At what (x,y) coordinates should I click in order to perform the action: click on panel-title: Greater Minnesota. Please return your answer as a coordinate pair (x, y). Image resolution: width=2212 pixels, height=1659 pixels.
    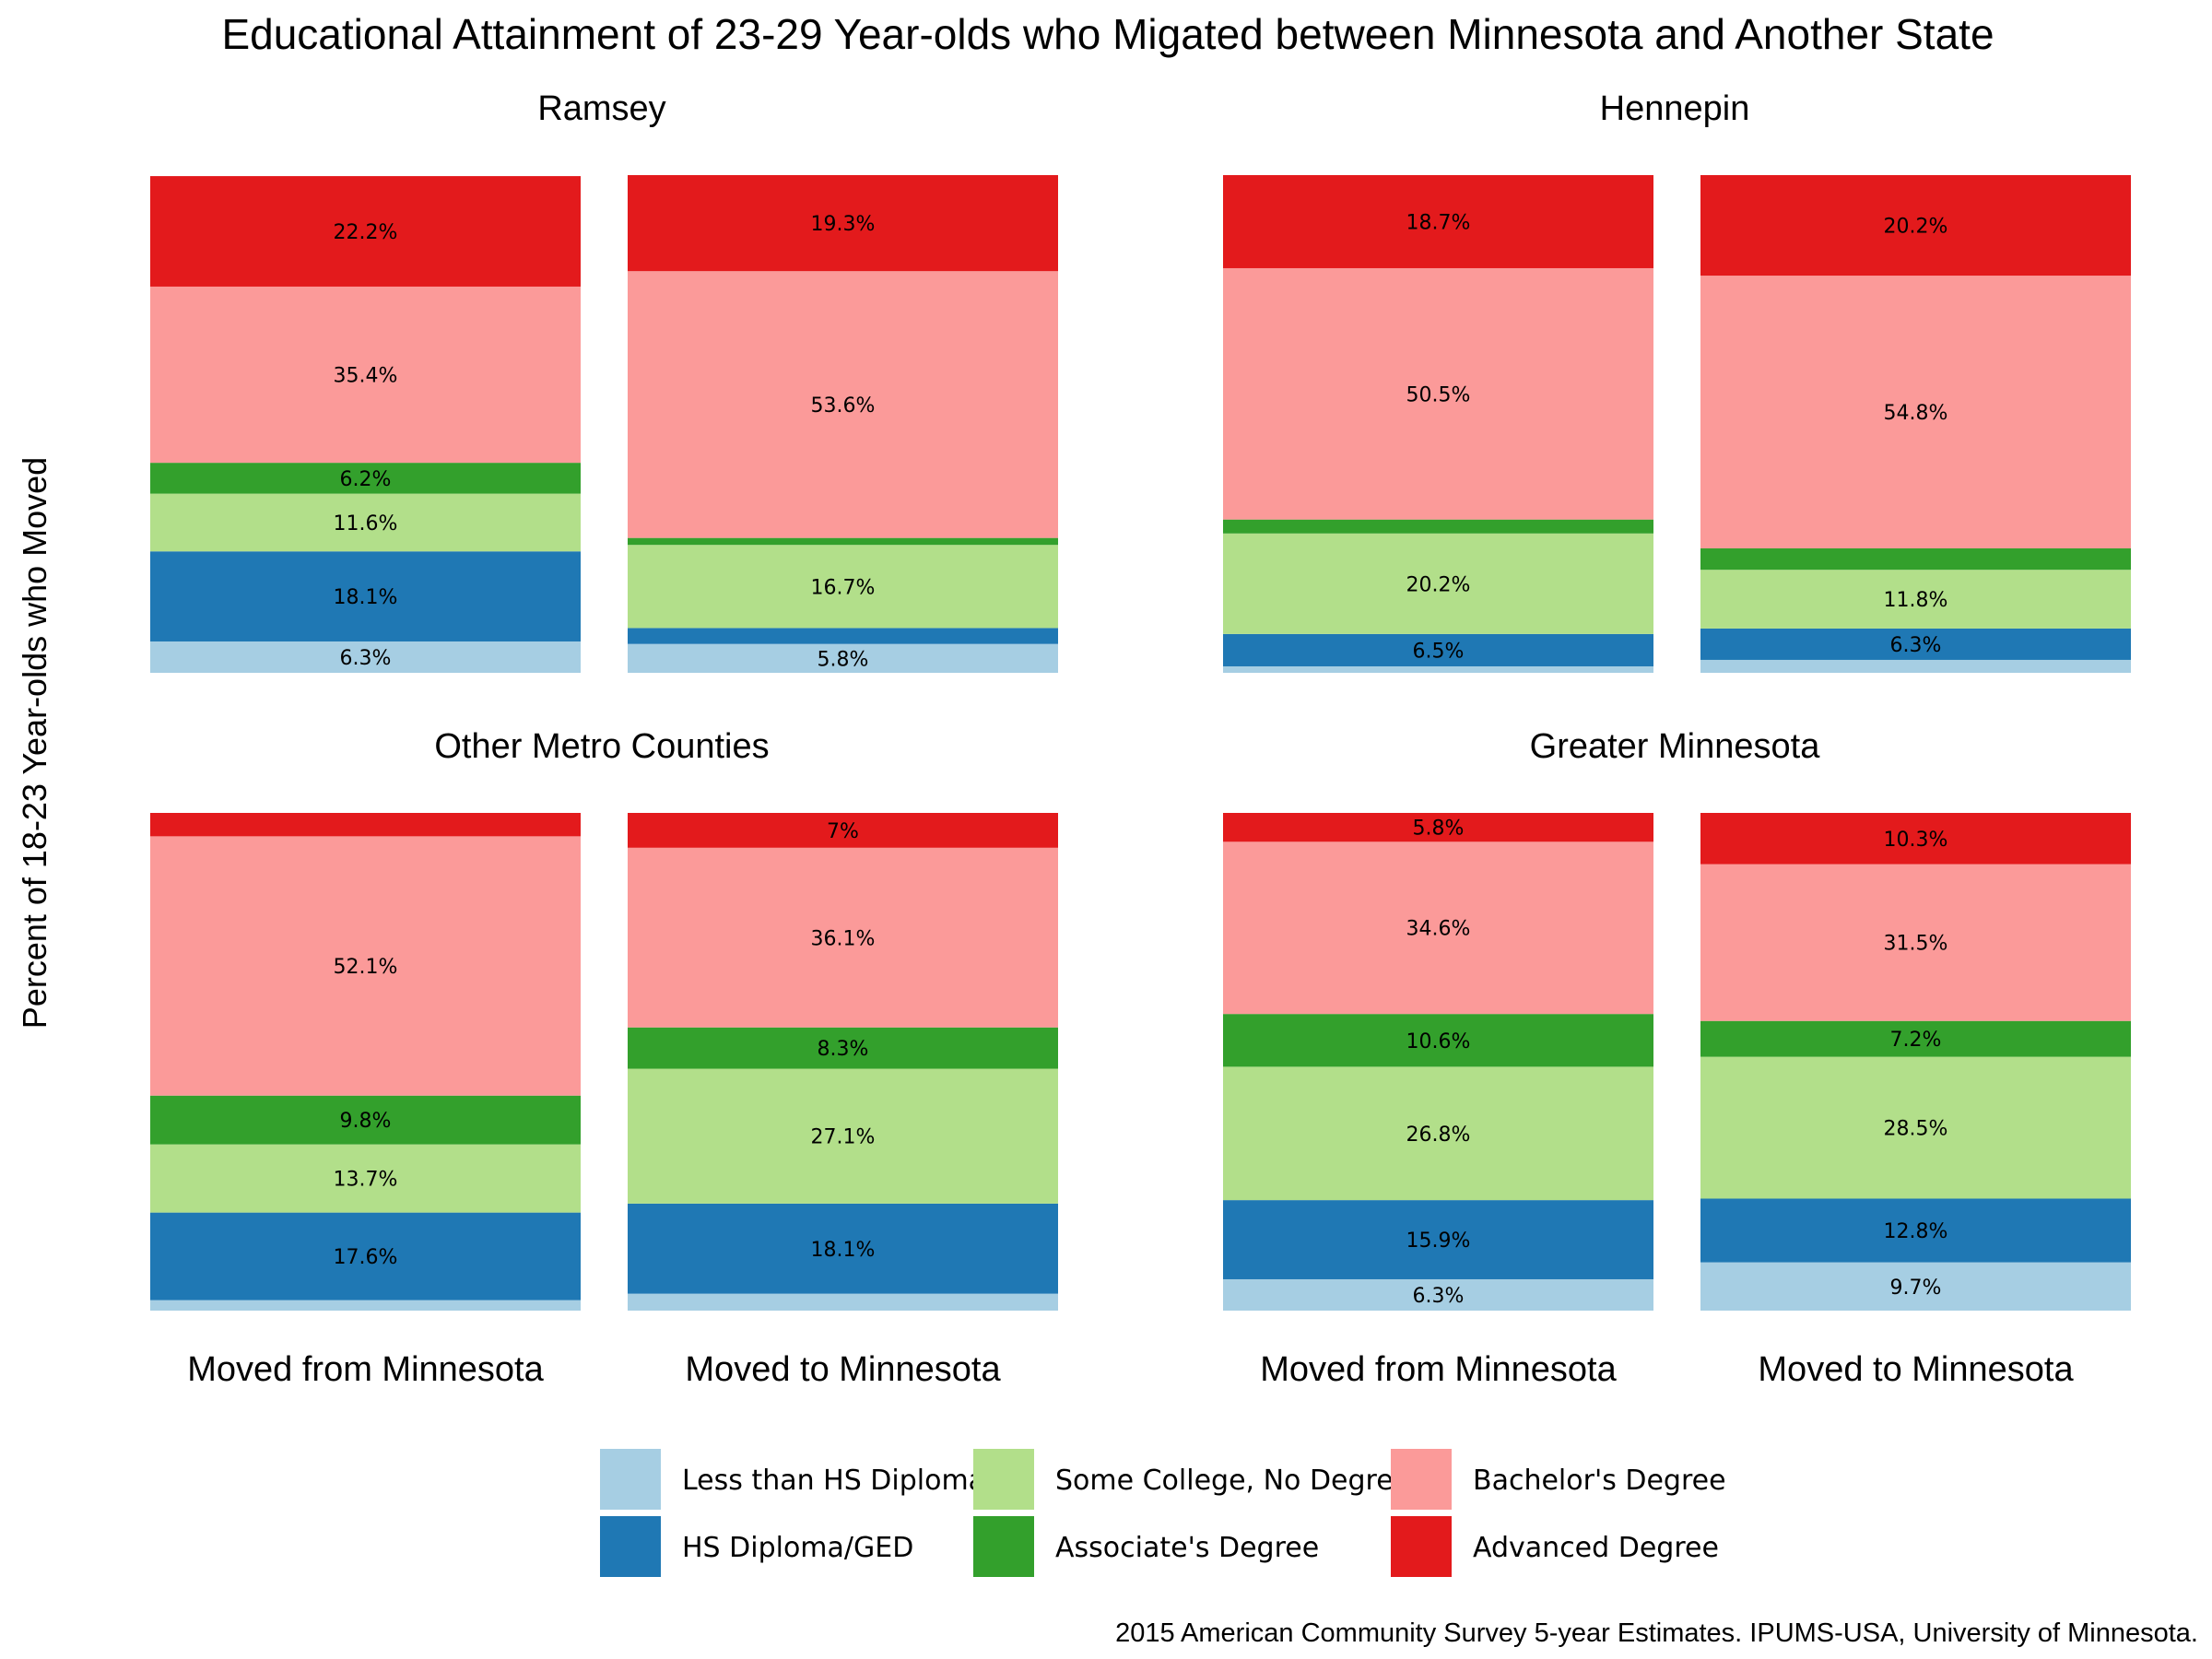
    Looking at the image, I should click on (1675, 746).